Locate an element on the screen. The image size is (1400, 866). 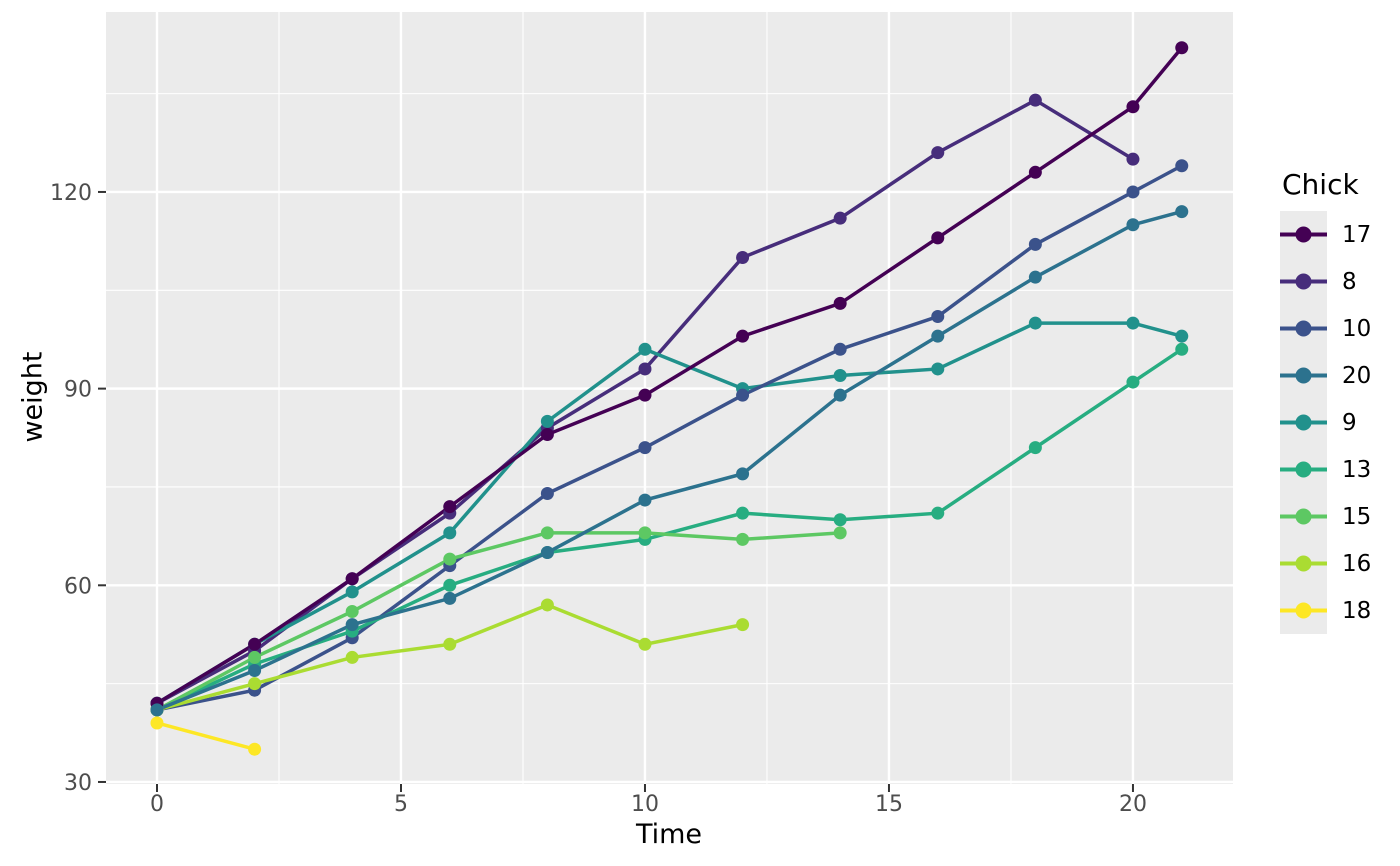
legend-entry-8: 8 is located at coordinates (1325, 281).